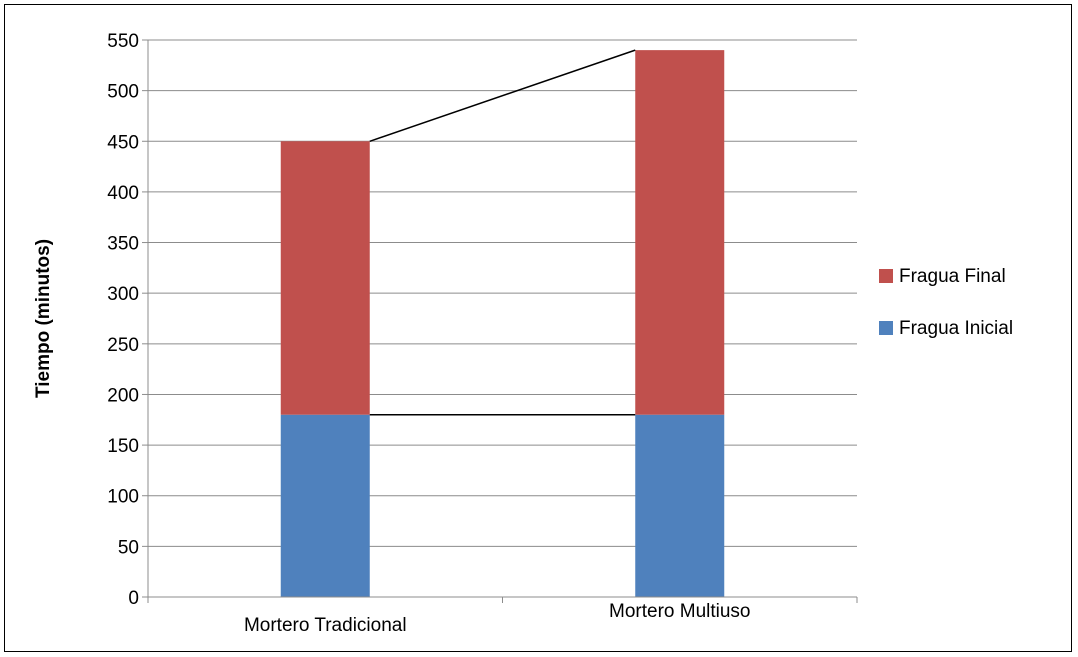 This screenshot has width=1078, height=657. Describe the element at coordinates (133, 598) in the screenshot. I see `y-tick-label: 0` at that location.